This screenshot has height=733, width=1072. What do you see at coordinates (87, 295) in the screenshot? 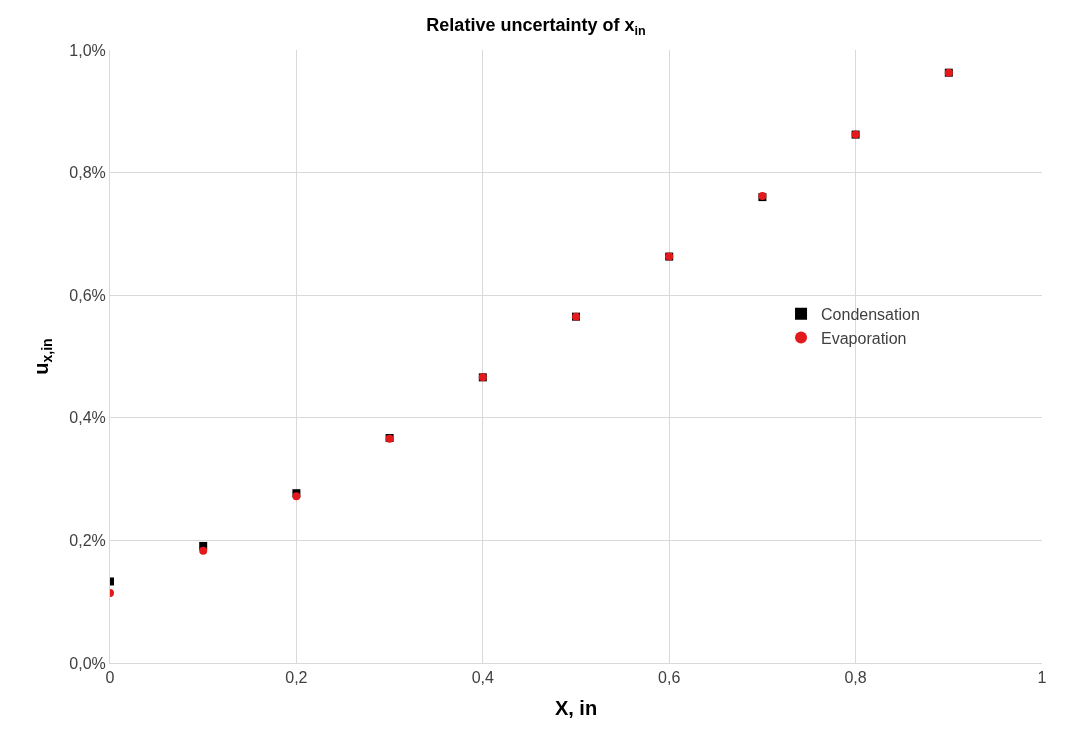
I see `y-tick-label: 0,6%` at bounding box center [87, 295].